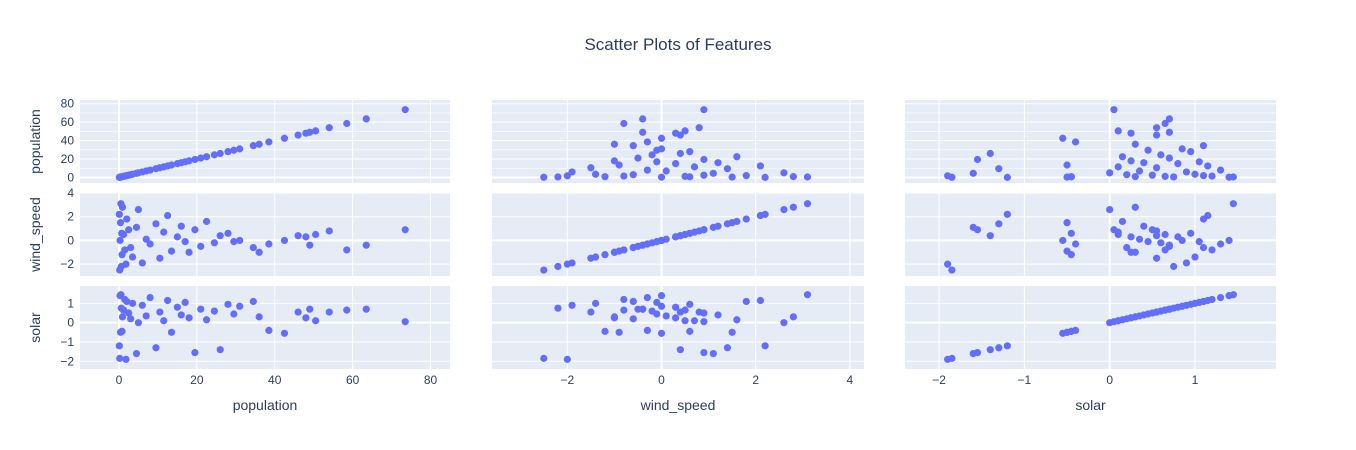 The image size is (1356, 450). What do you see at coordinates (677, 44) in the screenshot?
I see `chart-title: Scatter Plots of Features` at bounding box center [677, 44].